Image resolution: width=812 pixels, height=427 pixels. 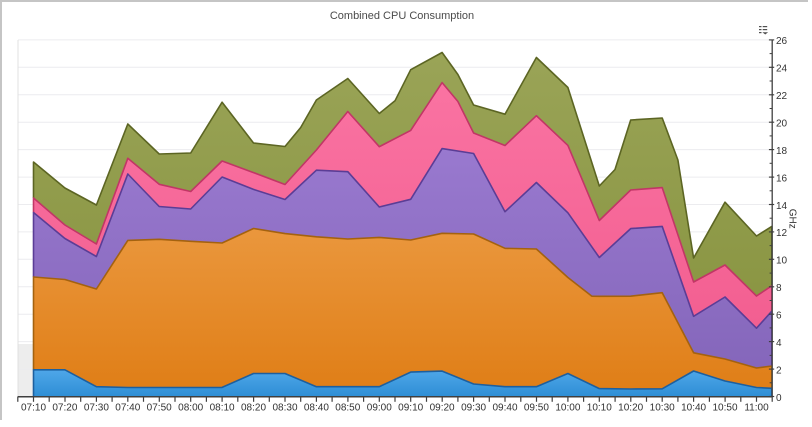 I want to click on svg-text: 16, so click(x=782, y=178).